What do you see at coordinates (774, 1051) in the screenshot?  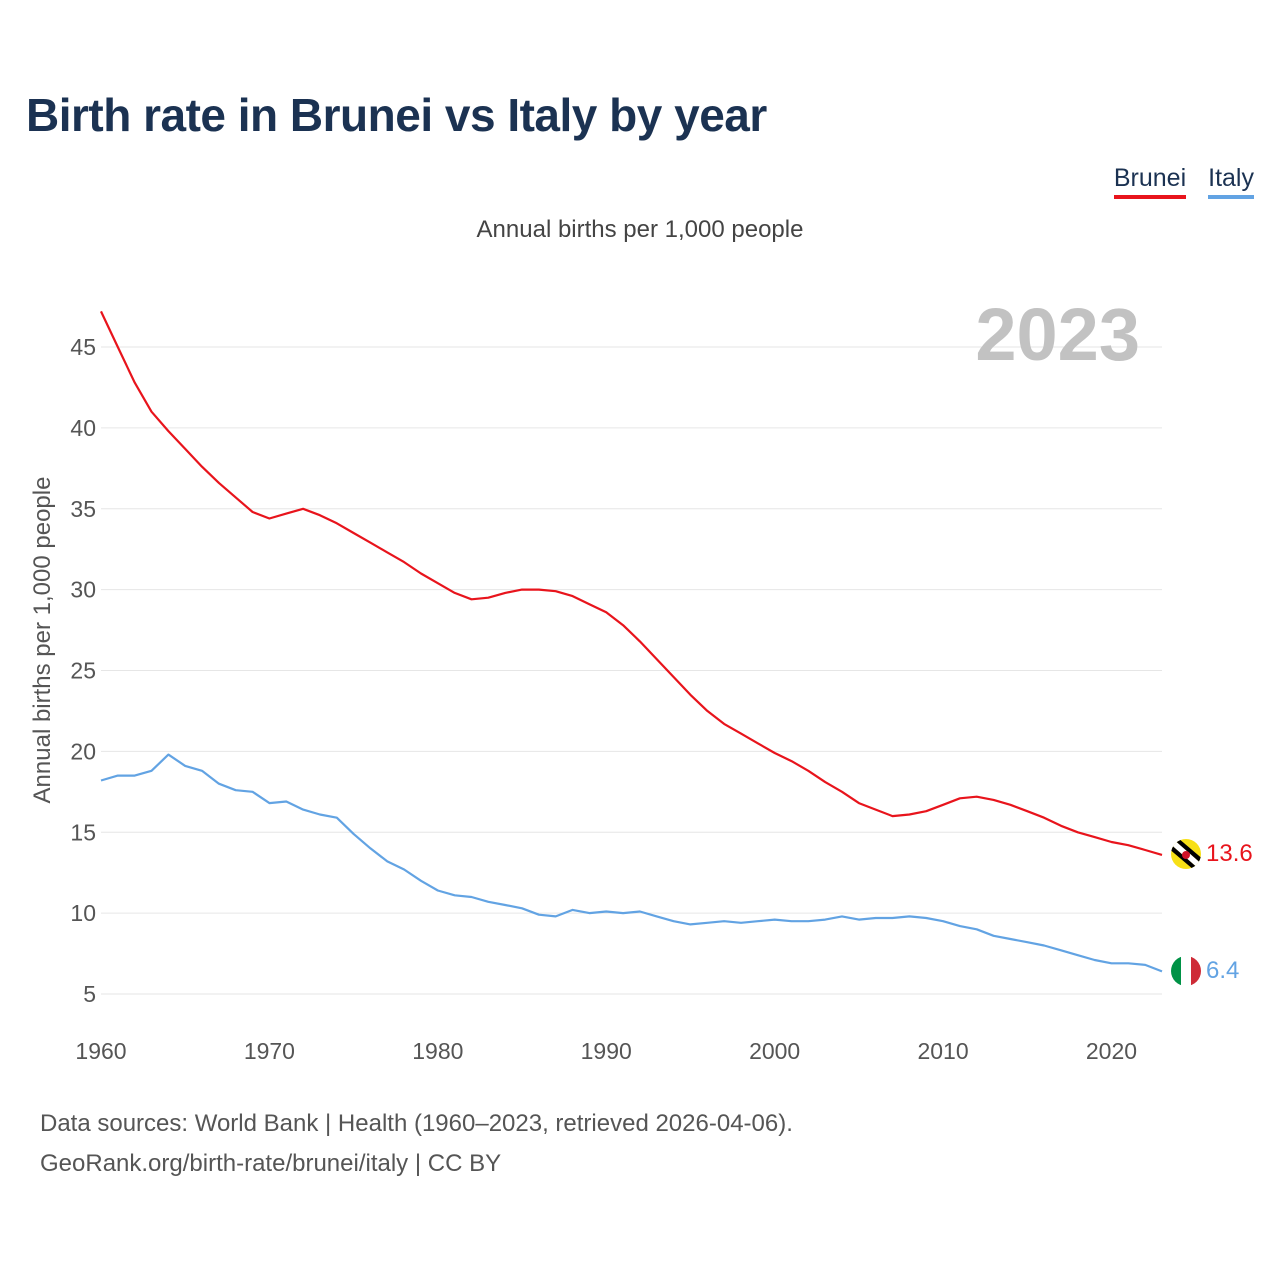 I see `x-tick-label: 2000` at bounding box center [774, 1051].